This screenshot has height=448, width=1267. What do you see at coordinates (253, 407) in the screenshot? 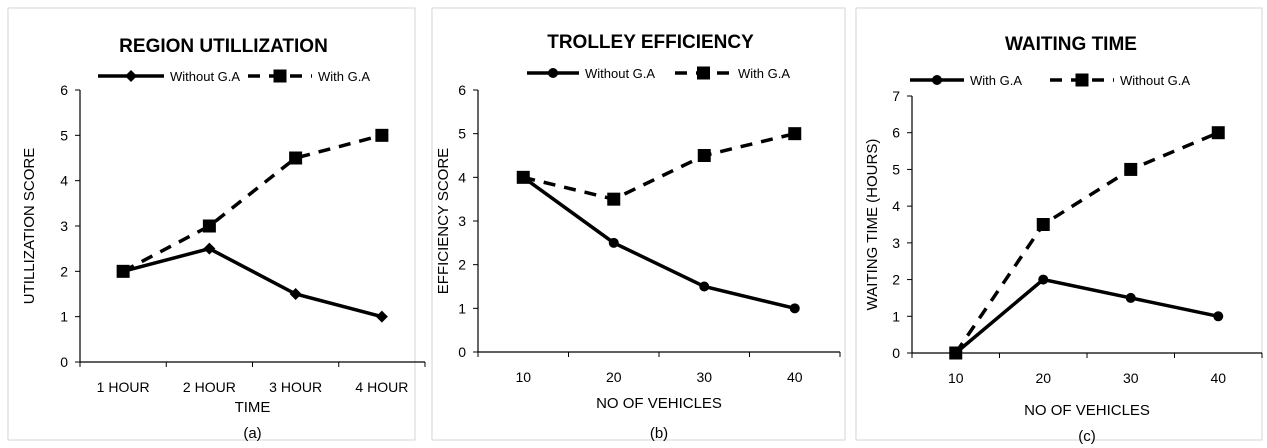
I see `x-axis-title: TIME` at bounding box center [253, 407].